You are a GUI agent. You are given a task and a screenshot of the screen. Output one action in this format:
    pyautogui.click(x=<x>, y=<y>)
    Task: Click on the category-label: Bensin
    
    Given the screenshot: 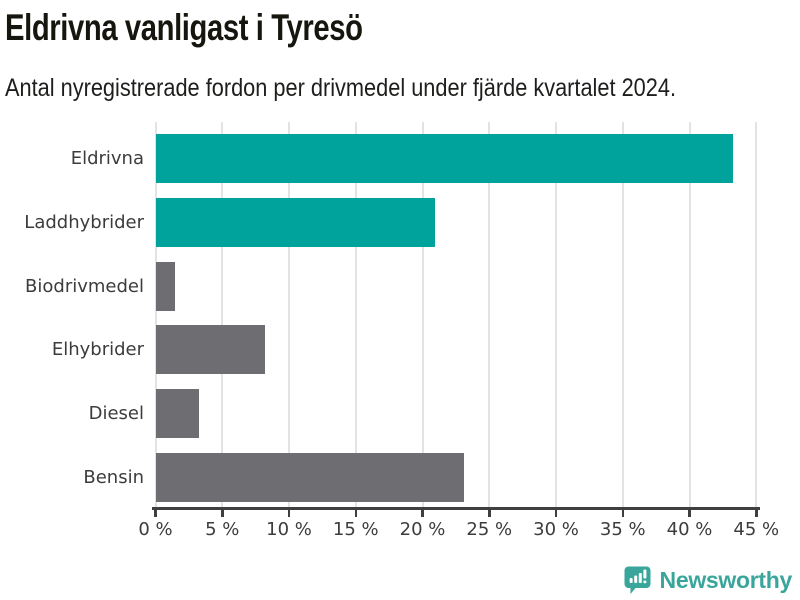 What is the action you would take?
    pyautogui.click(x=113, y=477)
    